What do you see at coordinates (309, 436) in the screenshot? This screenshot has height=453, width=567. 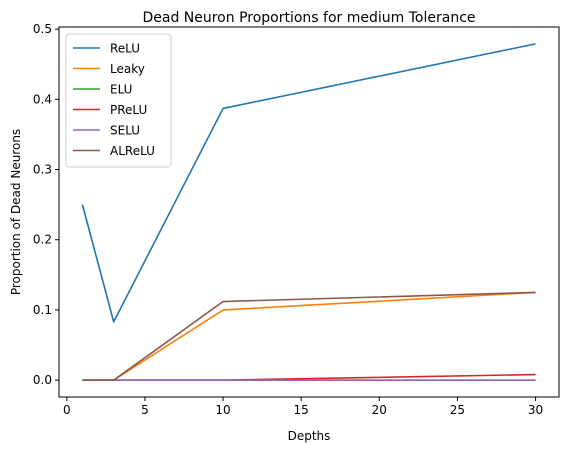 I see `x-axis-label: Depths` at bounding box center [309, 436].